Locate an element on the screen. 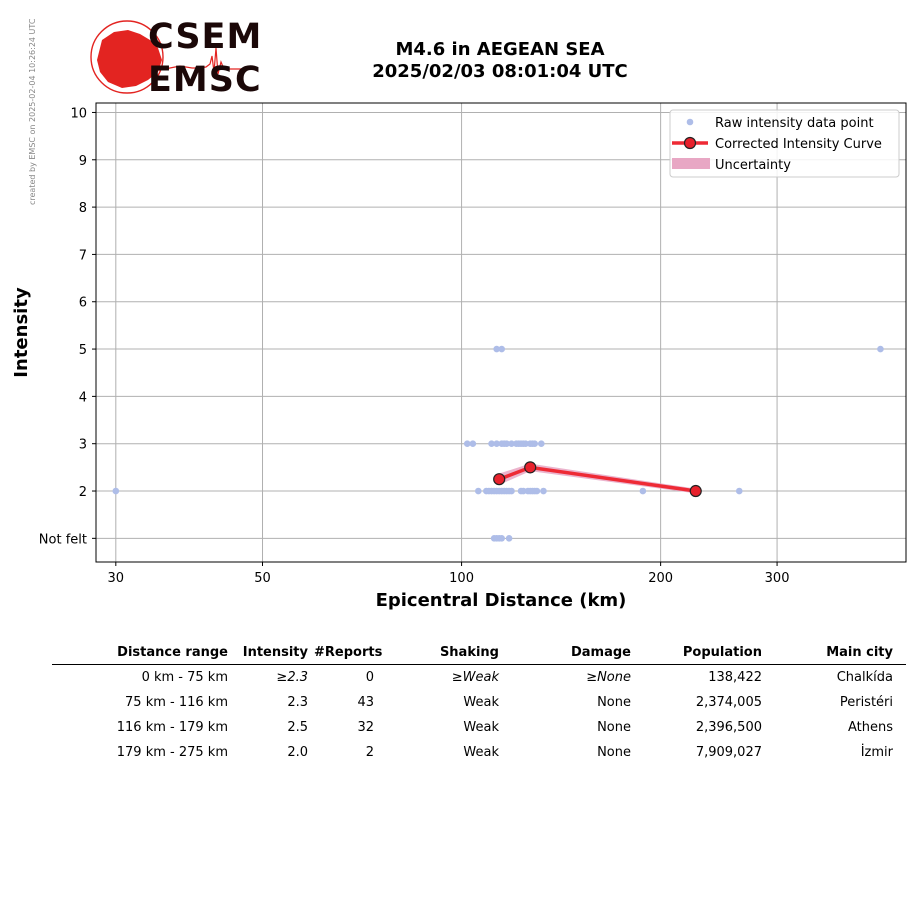 Image resolution: width=915 pixels, height=905 pixels. legend-uncertainty-swatch is located at coordinates (691, 163).